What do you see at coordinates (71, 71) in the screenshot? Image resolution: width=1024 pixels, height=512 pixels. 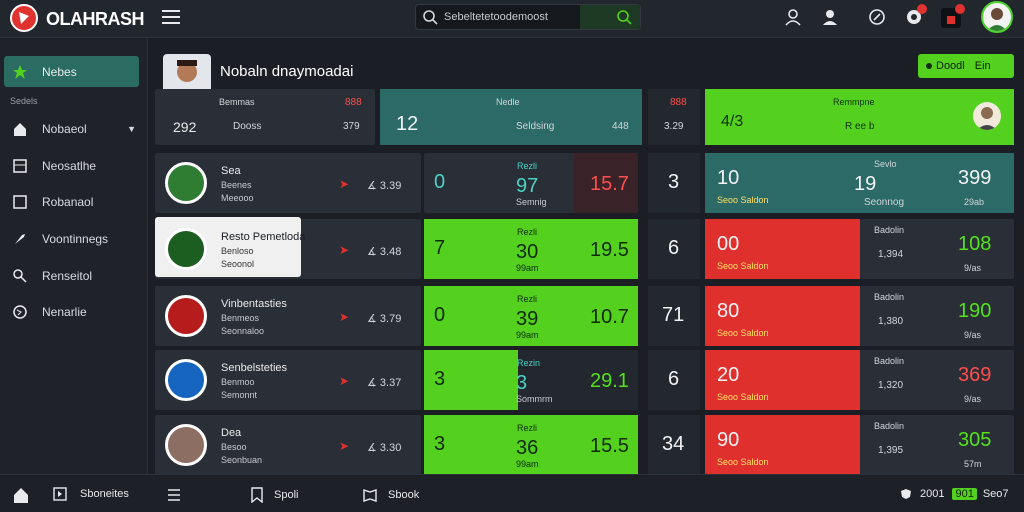 I see `sidebar-item-active: Nebes` at bounding box center [71, 71].